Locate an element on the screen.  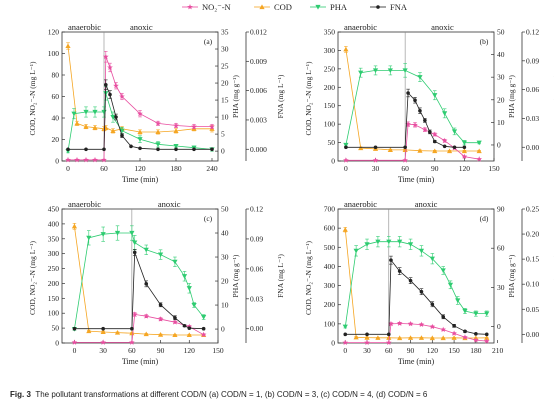
phase-label-anaerobic: anaerobic is located at coordinates (360, 27).